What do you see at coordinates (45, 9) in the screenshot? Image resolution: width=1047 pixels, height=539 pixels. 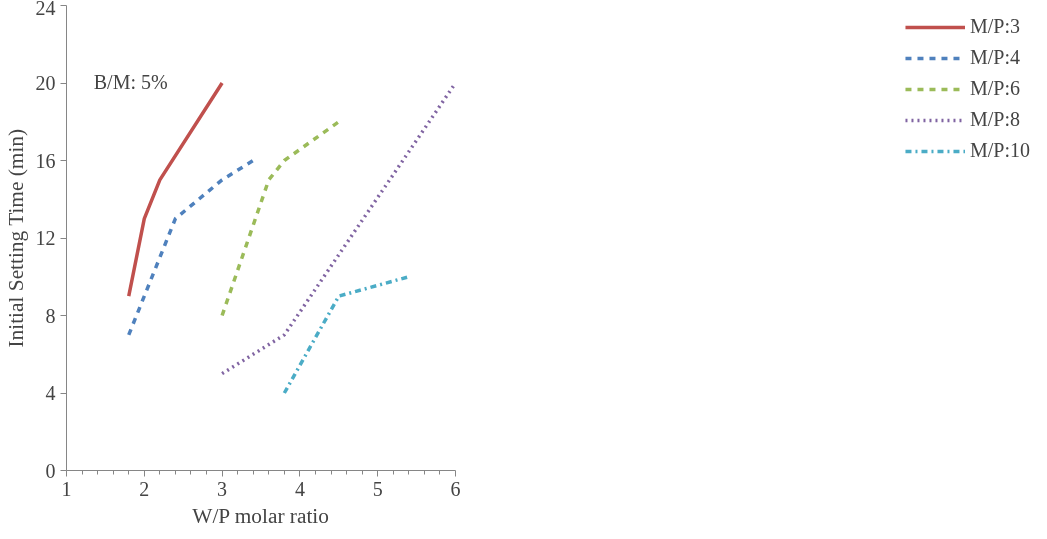 I see `y-tick-label: 24` at bounding box center [45, 9].